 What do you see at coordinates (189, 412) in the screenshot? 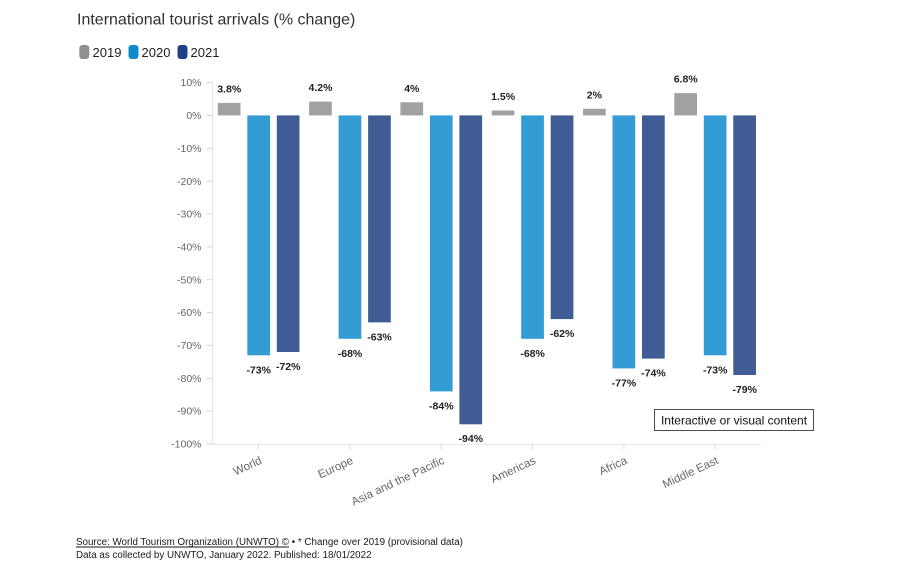
I see `svg-text: -90%` at bounding box center [189, 412].